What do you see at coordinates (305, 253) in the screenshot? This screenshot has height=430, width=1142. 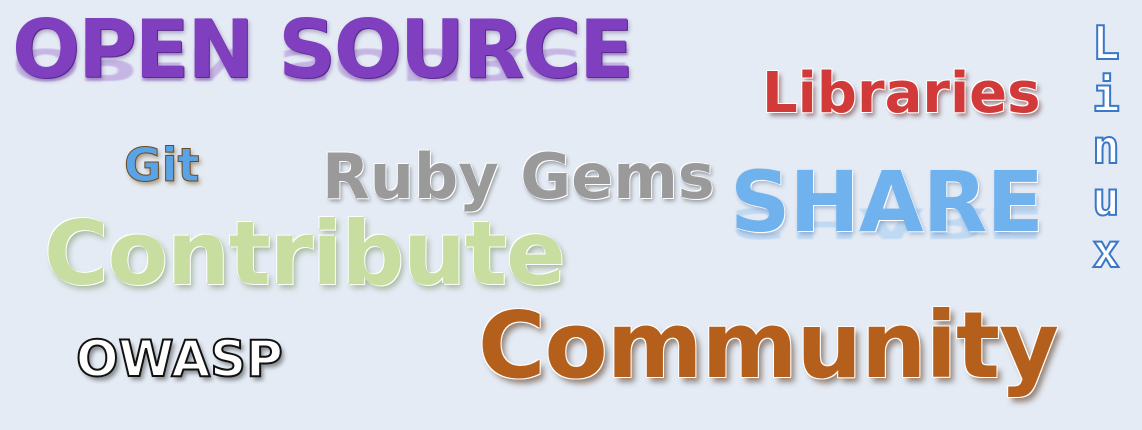 I see `word-contribute: Contribute` at bounding box center [305, 253].